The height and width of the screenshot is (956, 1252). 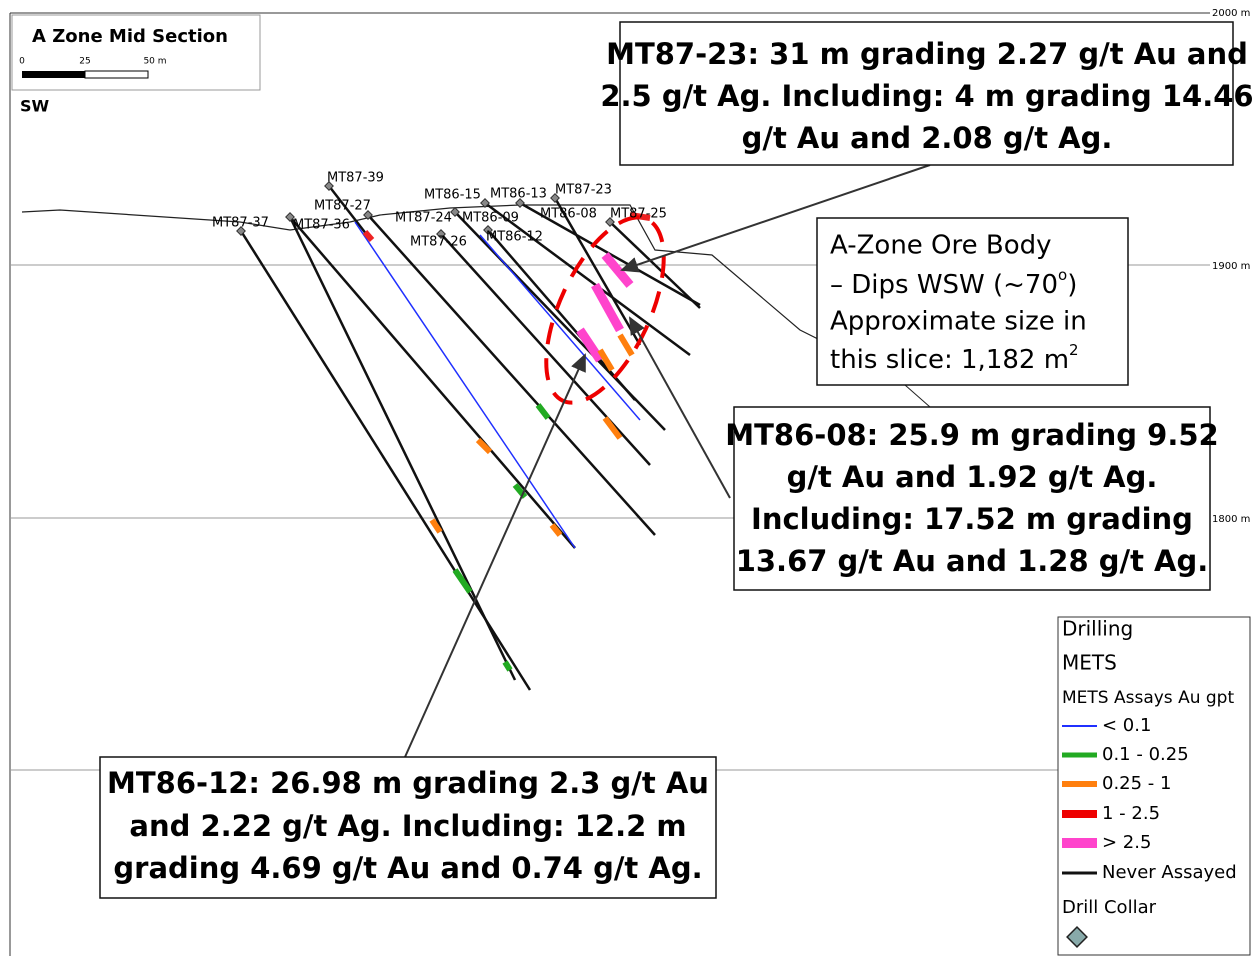 I want to click on legend-title: METS Assays Au gpt, so click(x=1148, y=698).